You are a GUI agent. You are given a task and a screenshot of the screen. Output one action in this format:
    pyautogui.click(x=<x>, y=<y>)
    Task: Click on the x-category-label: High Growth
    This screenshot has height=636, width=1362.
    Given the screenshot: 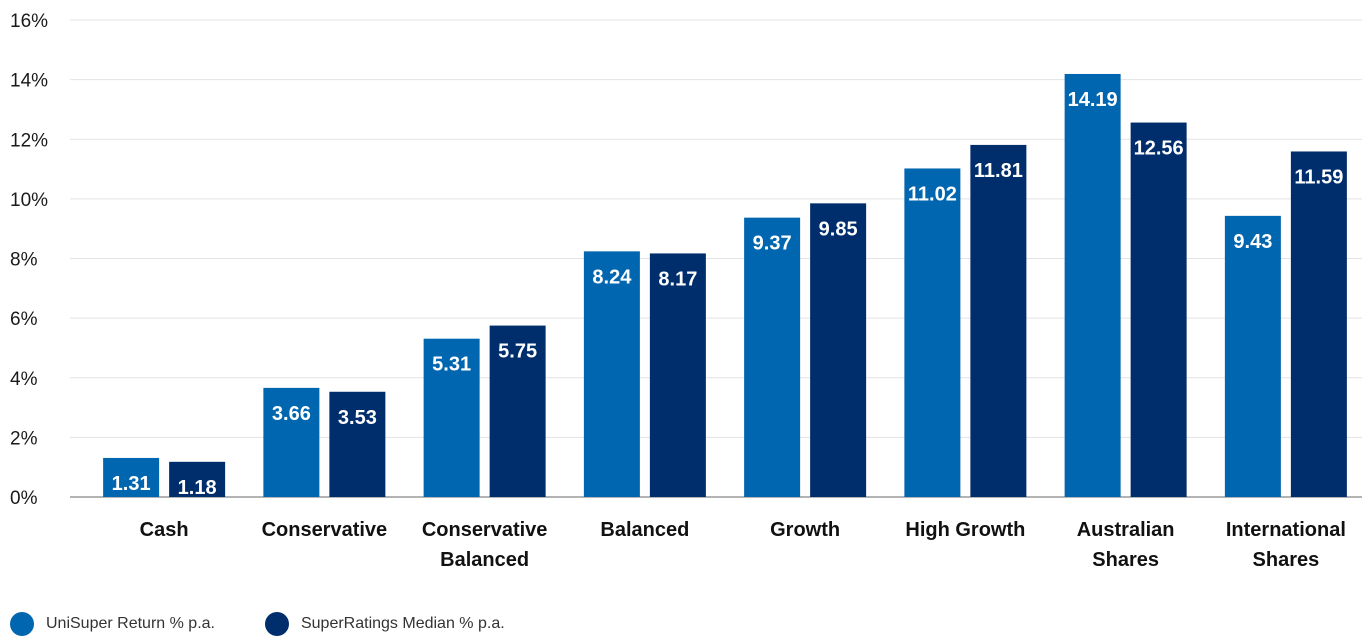 What is the action you would take?
    pyautogui.click(x=965, y=530)
    